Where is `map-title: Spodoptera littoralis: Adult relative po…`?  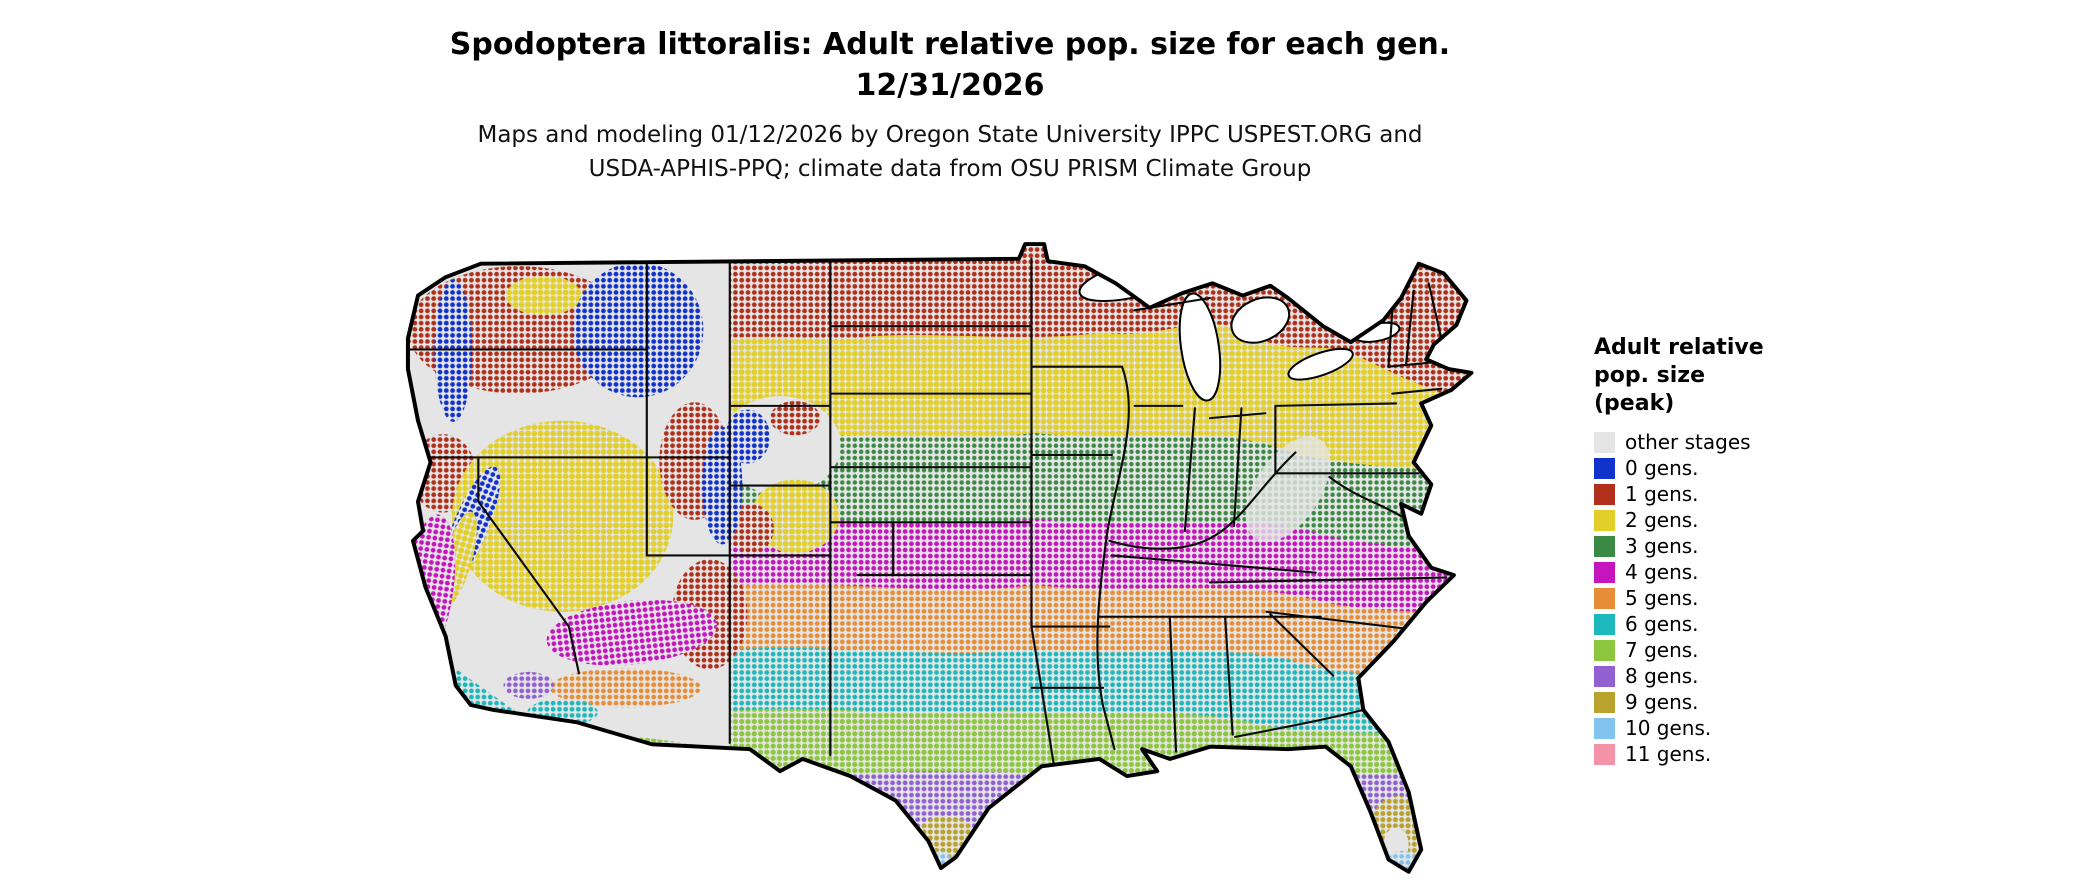 map-title: Spodoptera littoralis: Adult relative po… is located at coordinates (950, 44).